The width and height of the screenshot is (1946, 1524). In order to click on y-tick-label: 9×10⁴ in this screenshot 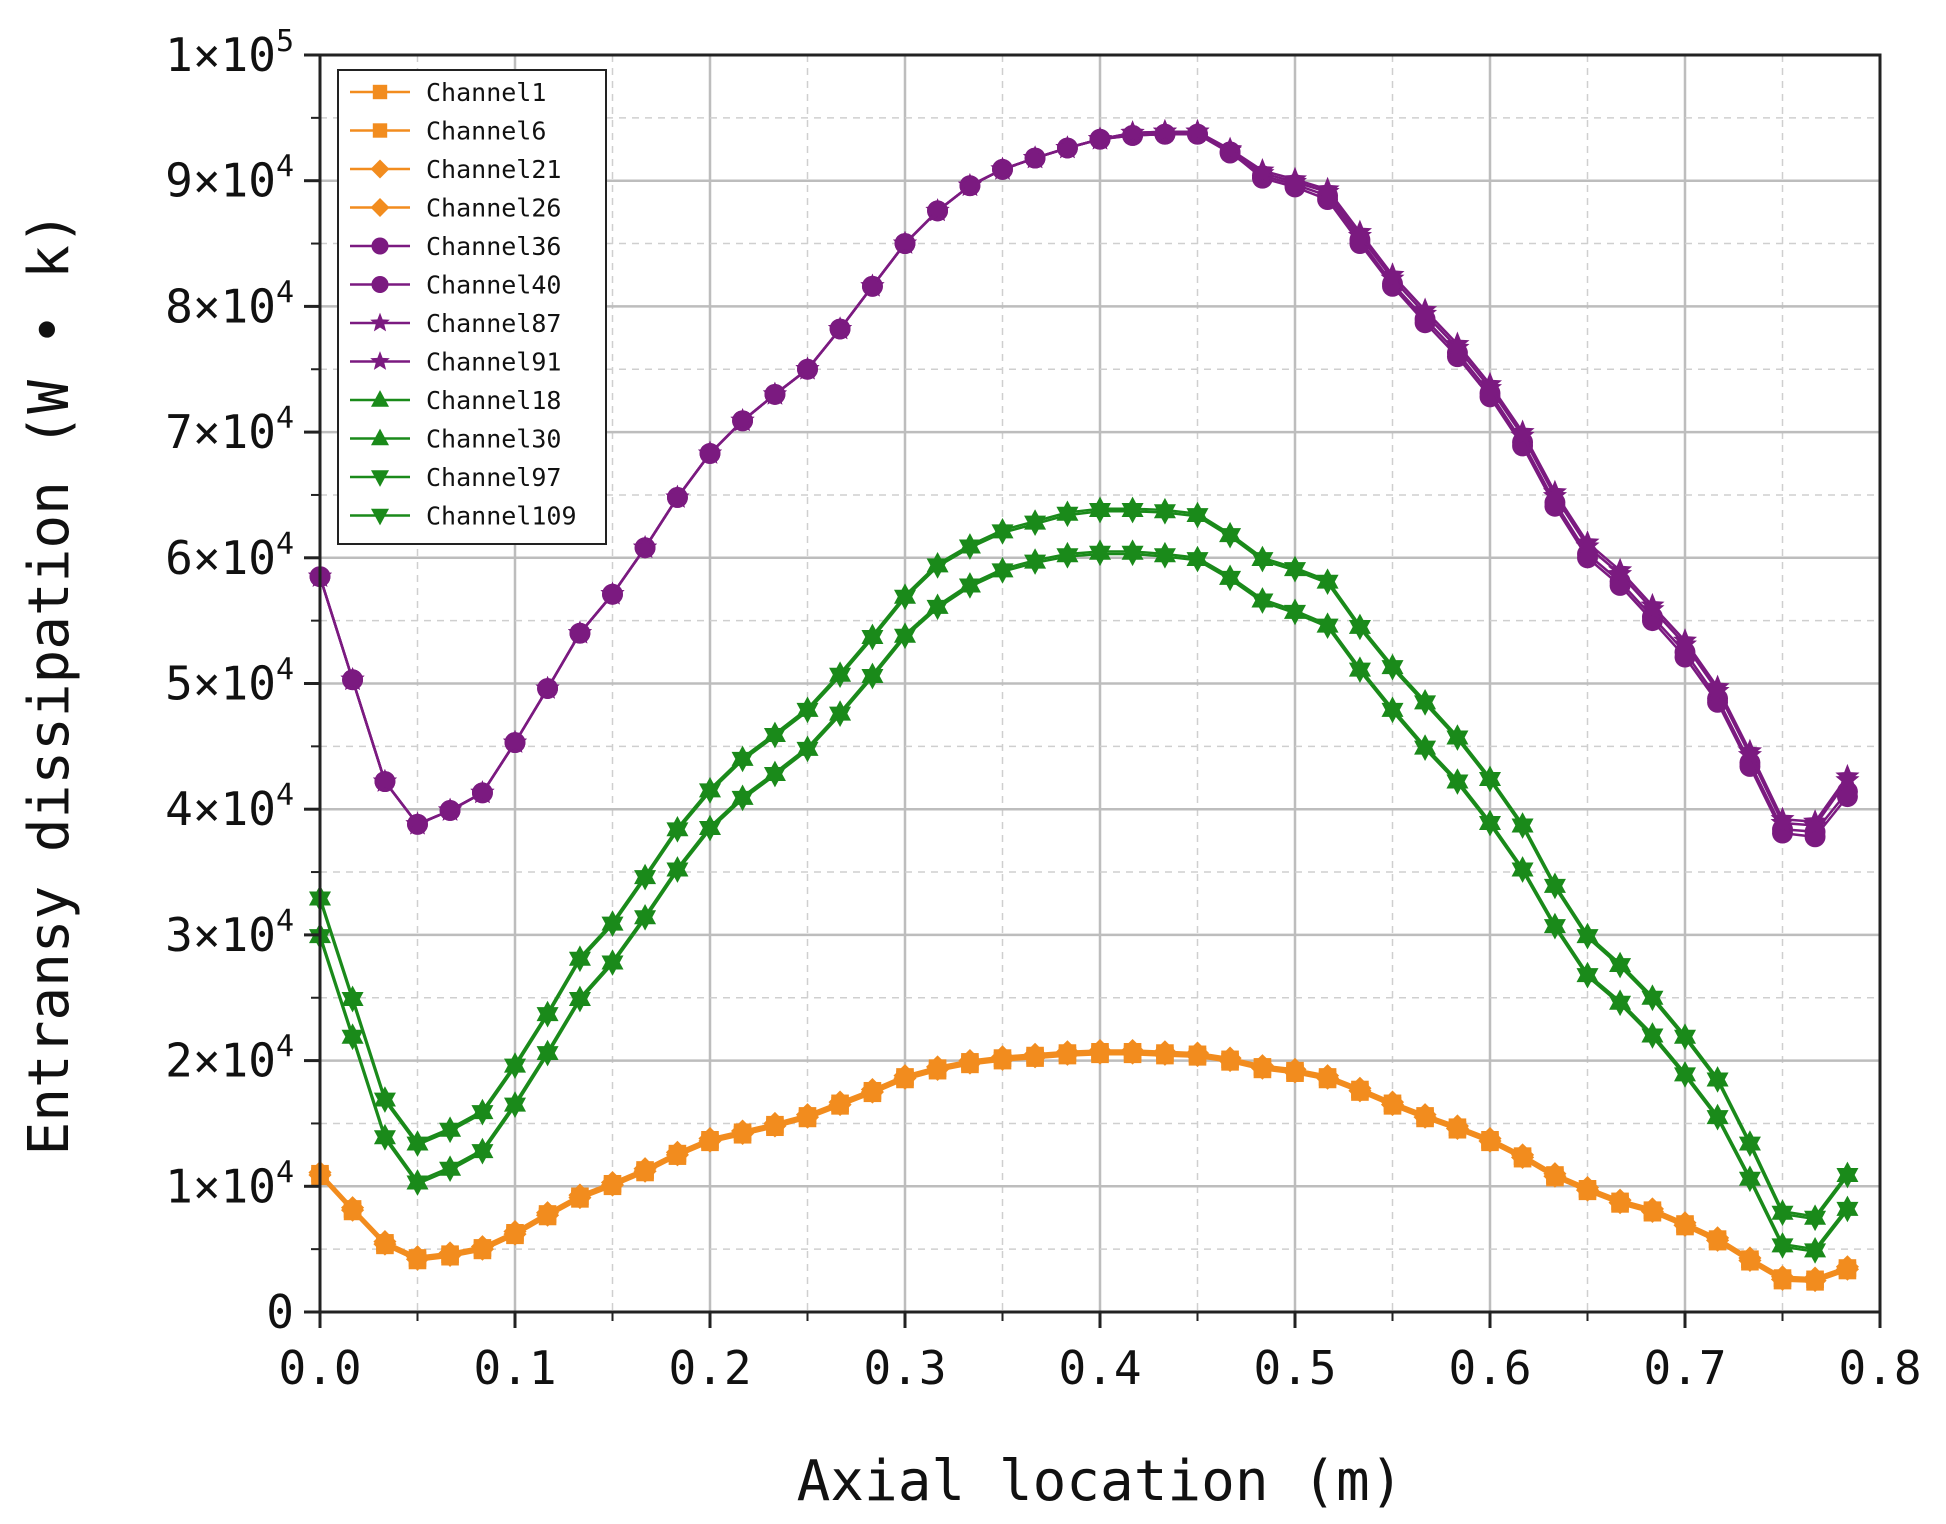, I will do `click(229, 179)`.